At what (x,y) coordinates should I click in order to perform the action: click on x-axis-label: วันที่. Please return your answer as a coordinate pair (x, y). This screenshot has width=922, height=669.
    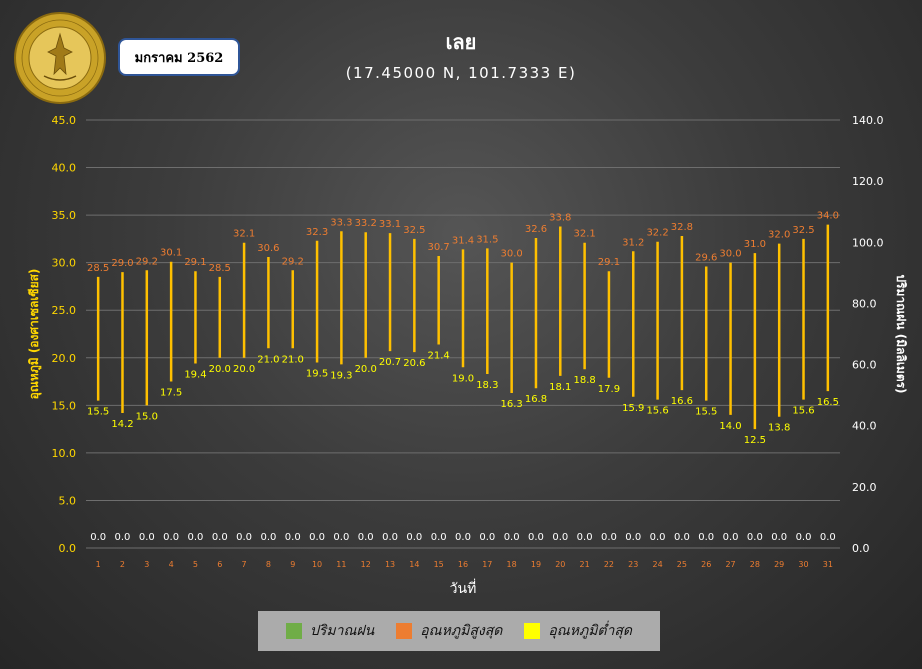
    Looking at the image, I should click on (463, 588).